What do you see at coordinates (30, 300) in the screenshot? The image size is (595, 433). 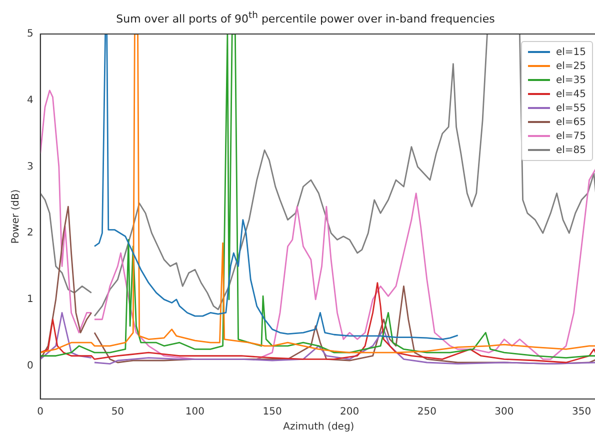 I see `y-tick-label: 1` at bounding box center [30, 300].